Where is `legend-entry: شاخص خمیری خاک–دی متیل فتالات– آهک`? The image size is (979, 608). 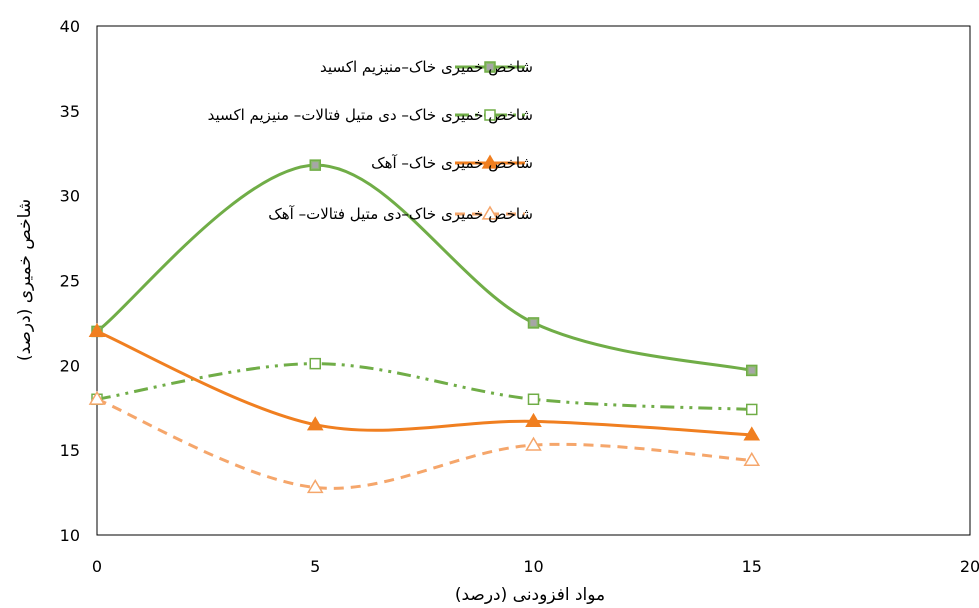 legend-entry: شاخص خمیری خاک–دی متیل فتالات– آهک is located at coordinates (400, 214).